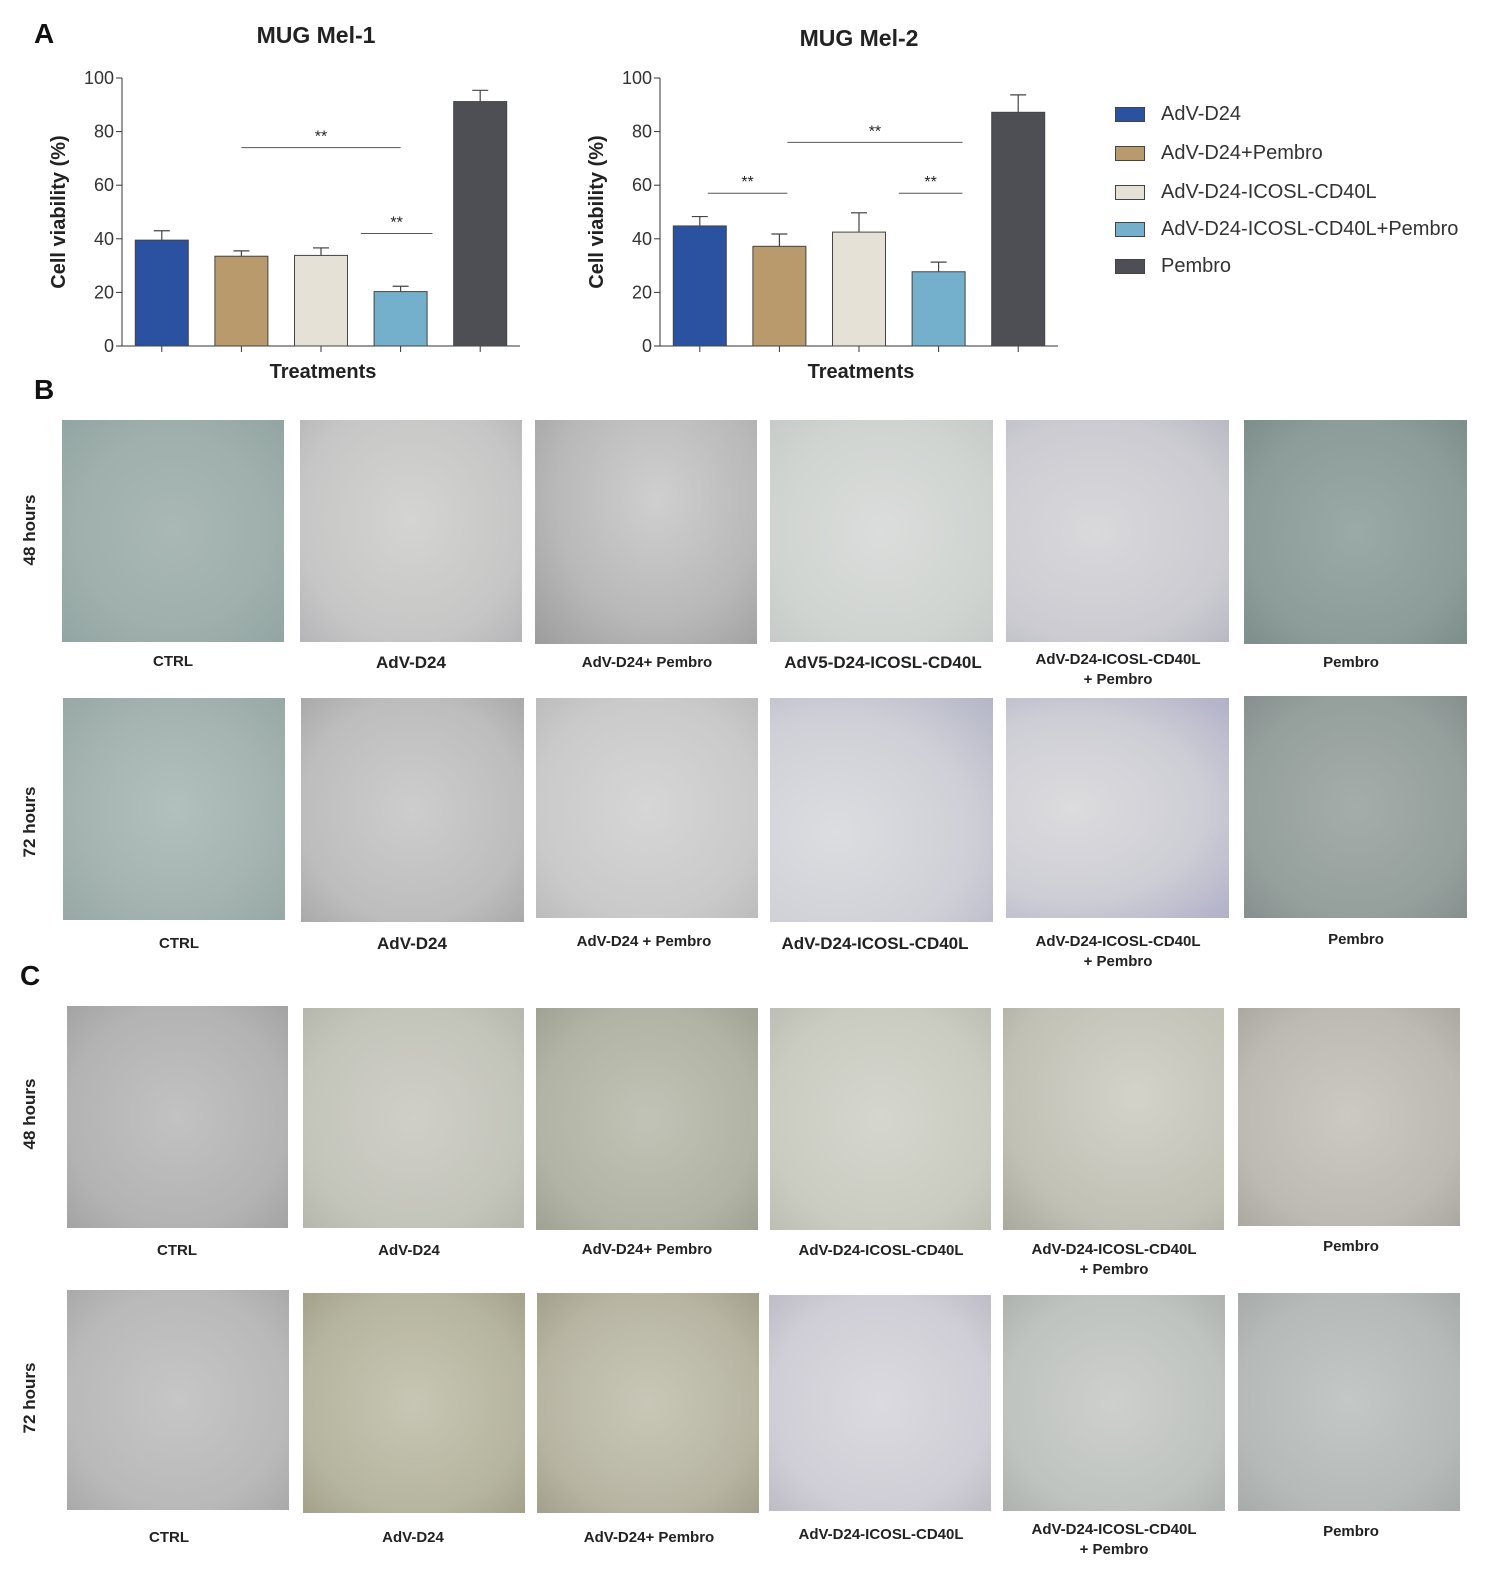 The width and height of the screenshot is (1499, 1585). Describe the element at coordinates (44, 33) in the screenshot. I see `panel-letter-a: A` at that location.